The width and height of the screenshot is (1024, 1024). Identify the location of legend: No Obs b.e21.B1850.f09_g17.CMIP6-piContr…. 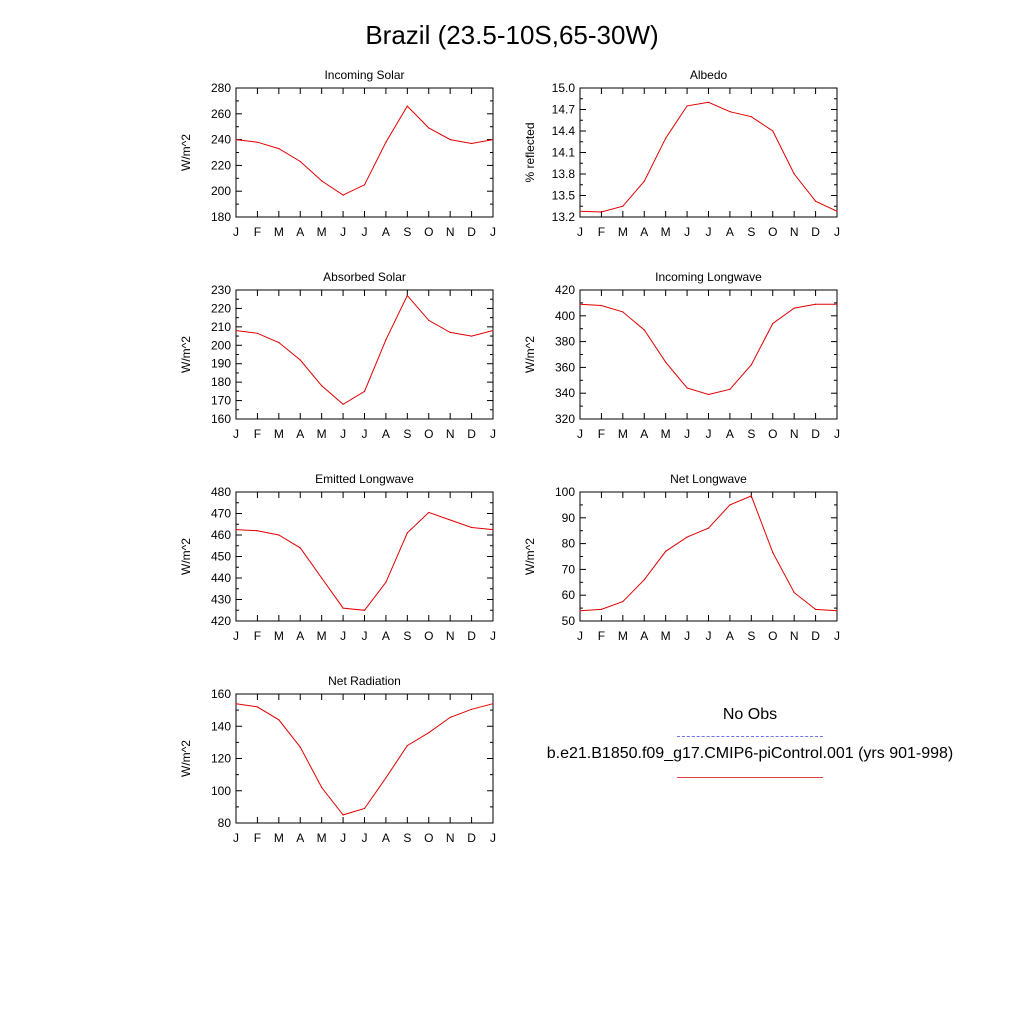
(750, 739).